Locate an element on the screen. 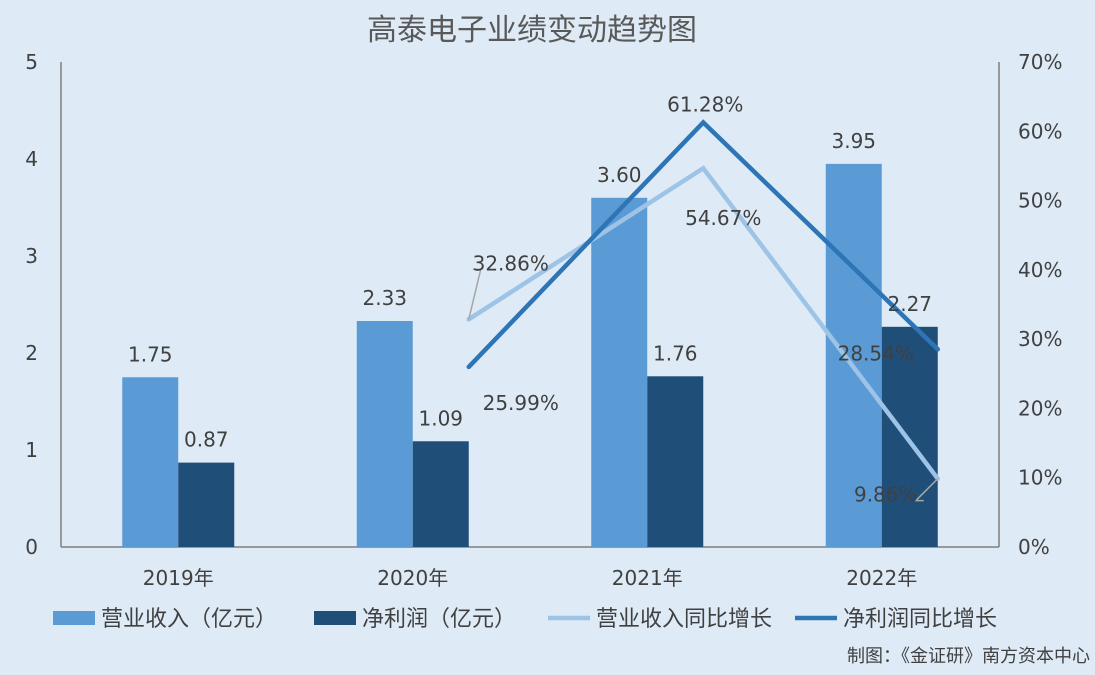  line-data-label: 25.99% is located at coordinates (521, 403).